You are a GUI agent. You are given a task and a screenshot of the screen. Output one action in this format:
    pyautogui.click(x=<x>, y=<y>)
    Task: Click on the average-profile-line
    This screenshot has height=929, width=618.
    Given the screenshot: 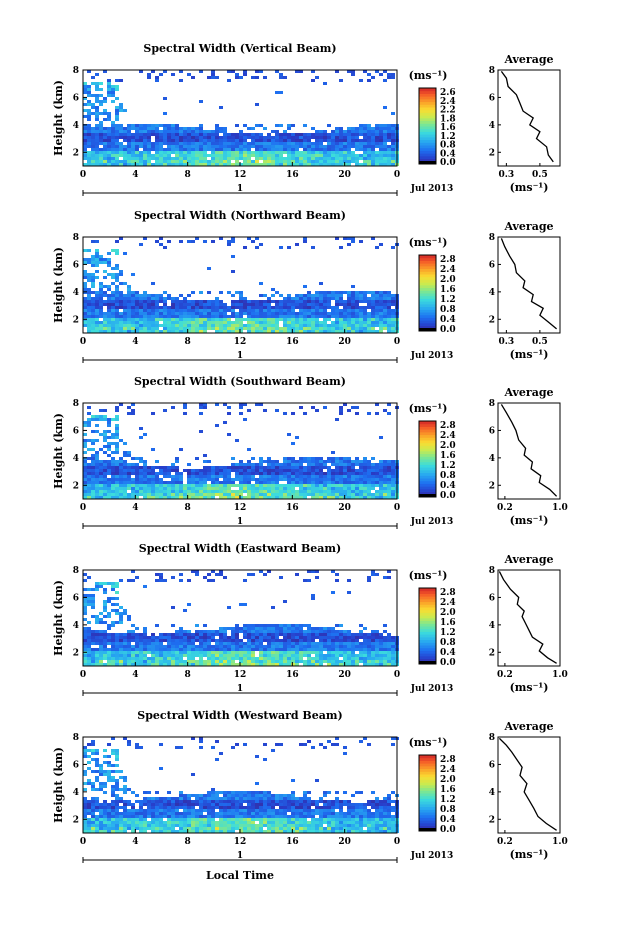 What is the action you would take?
    pyautogui.click(x=529, y=450)
    